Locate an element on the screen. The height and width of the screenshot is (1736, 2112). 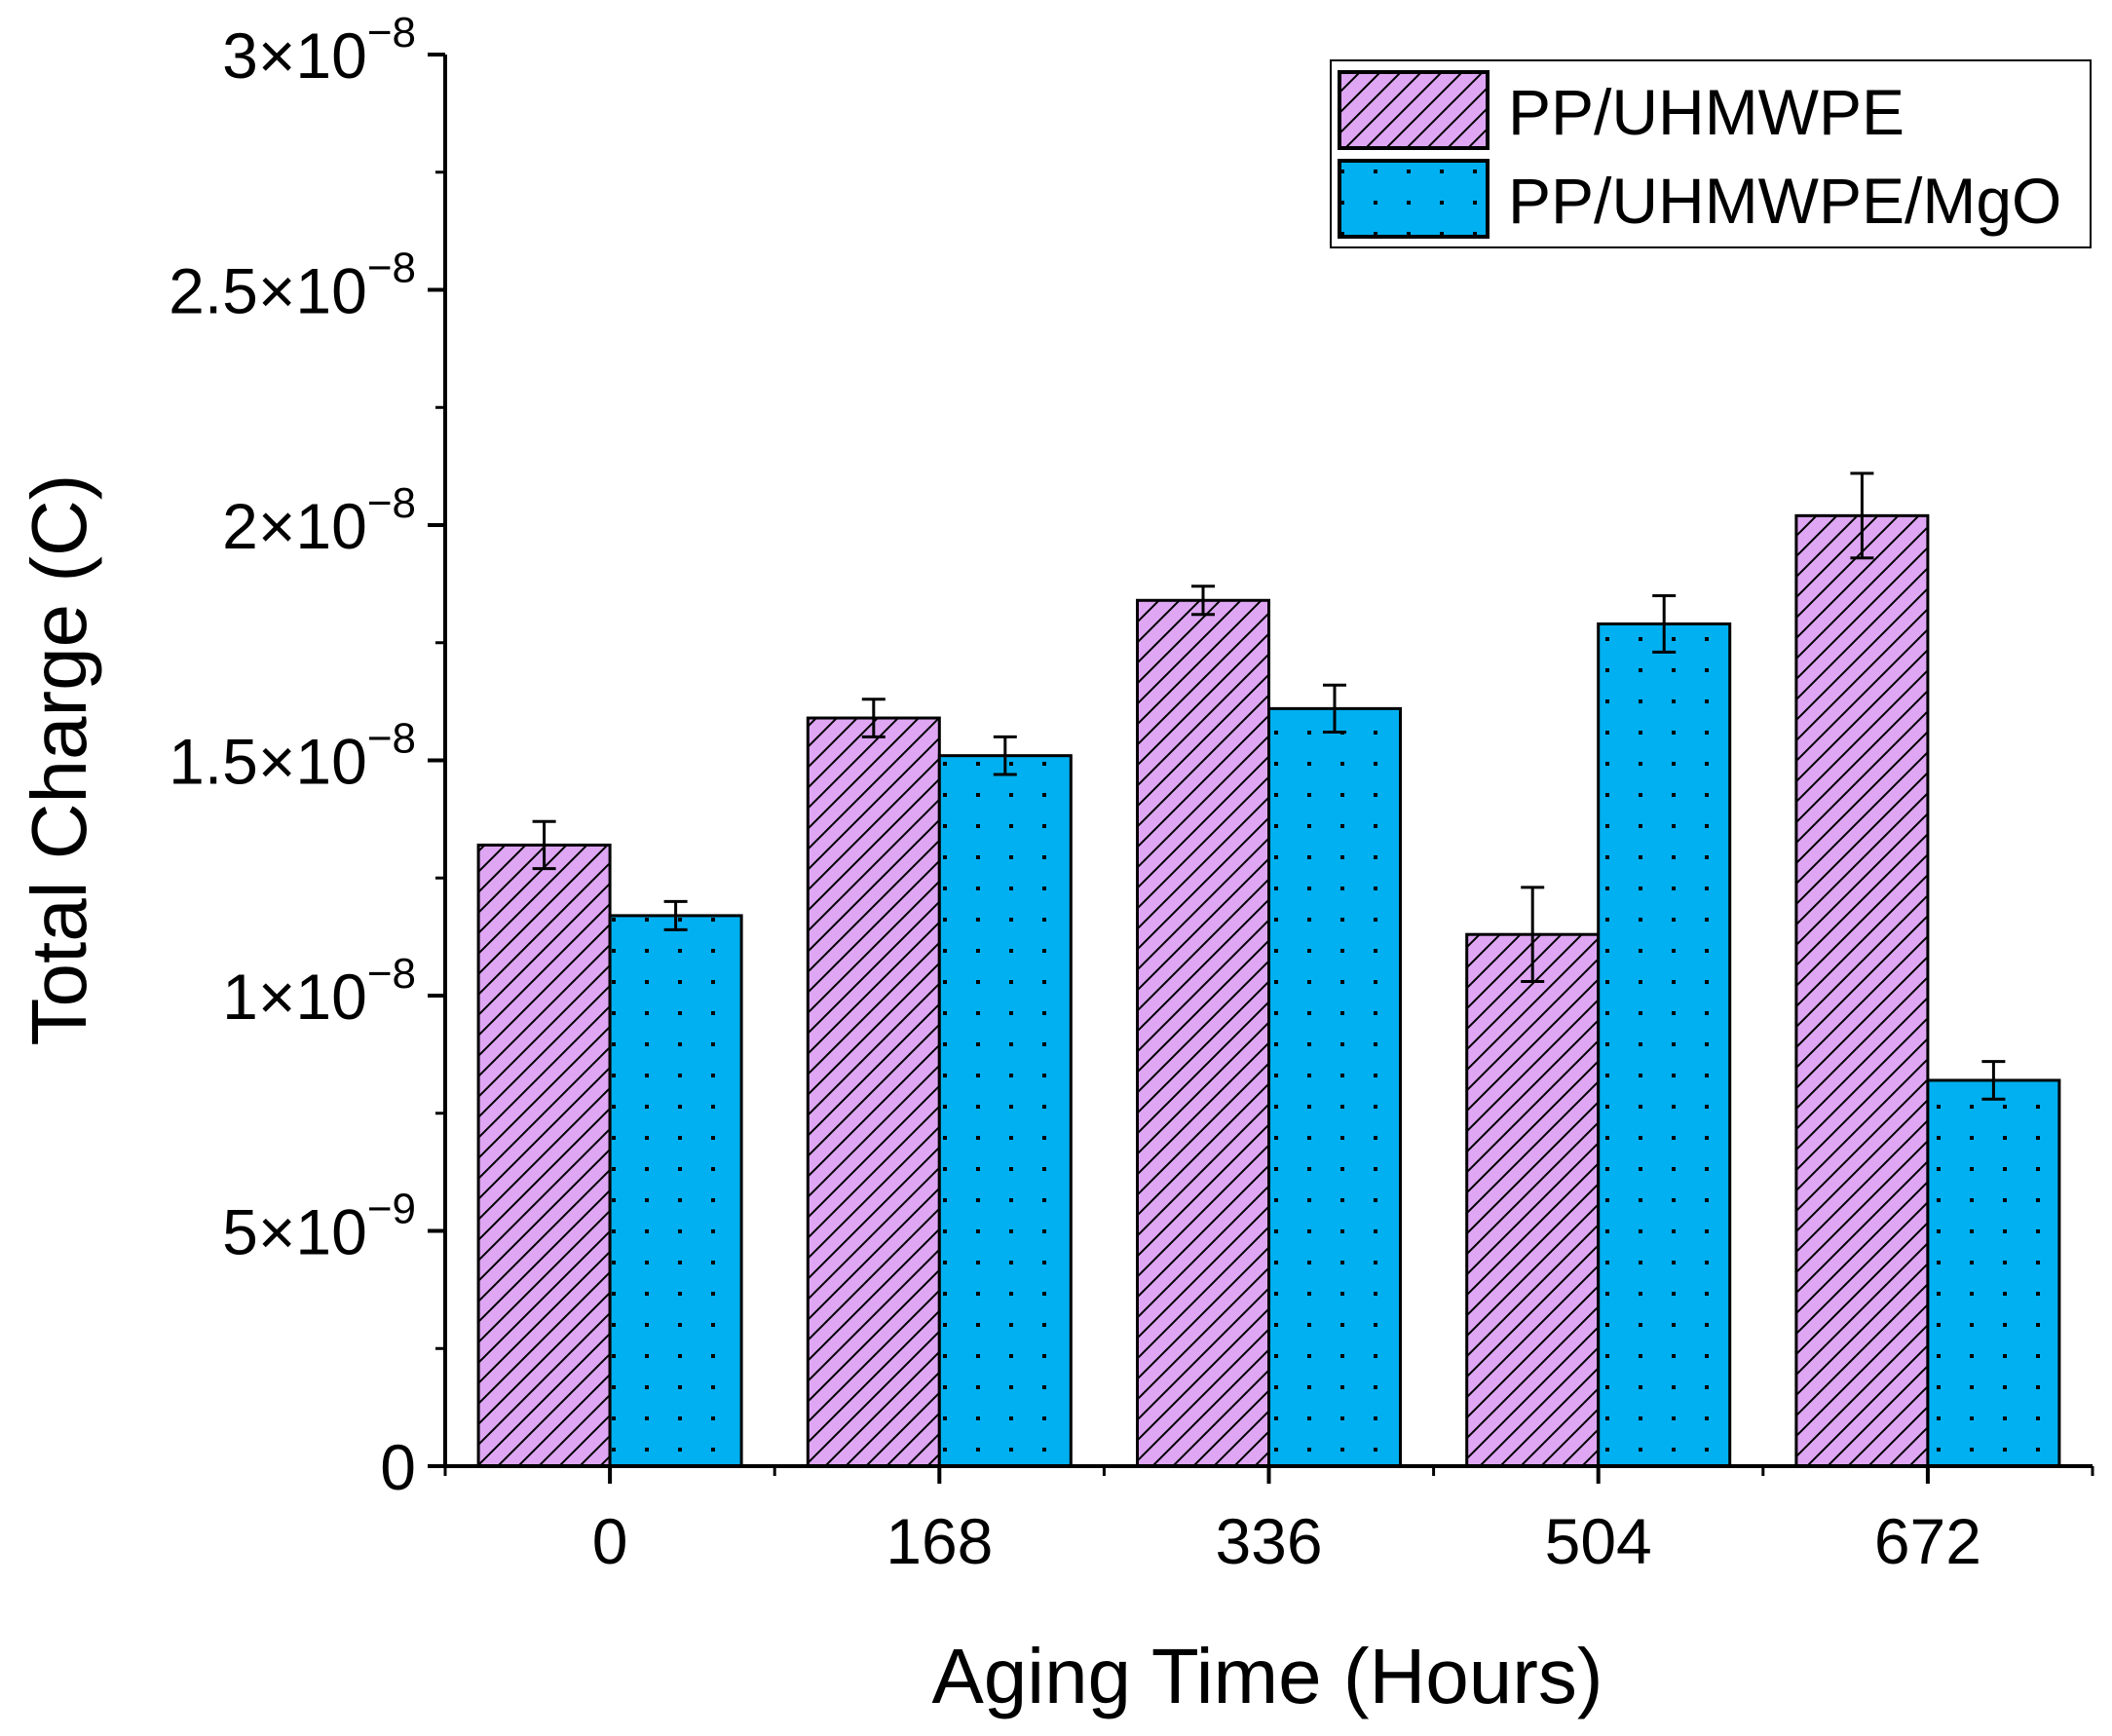
y-tick-label: 3×10⁻⁸ is located at coordinates (319, 50).